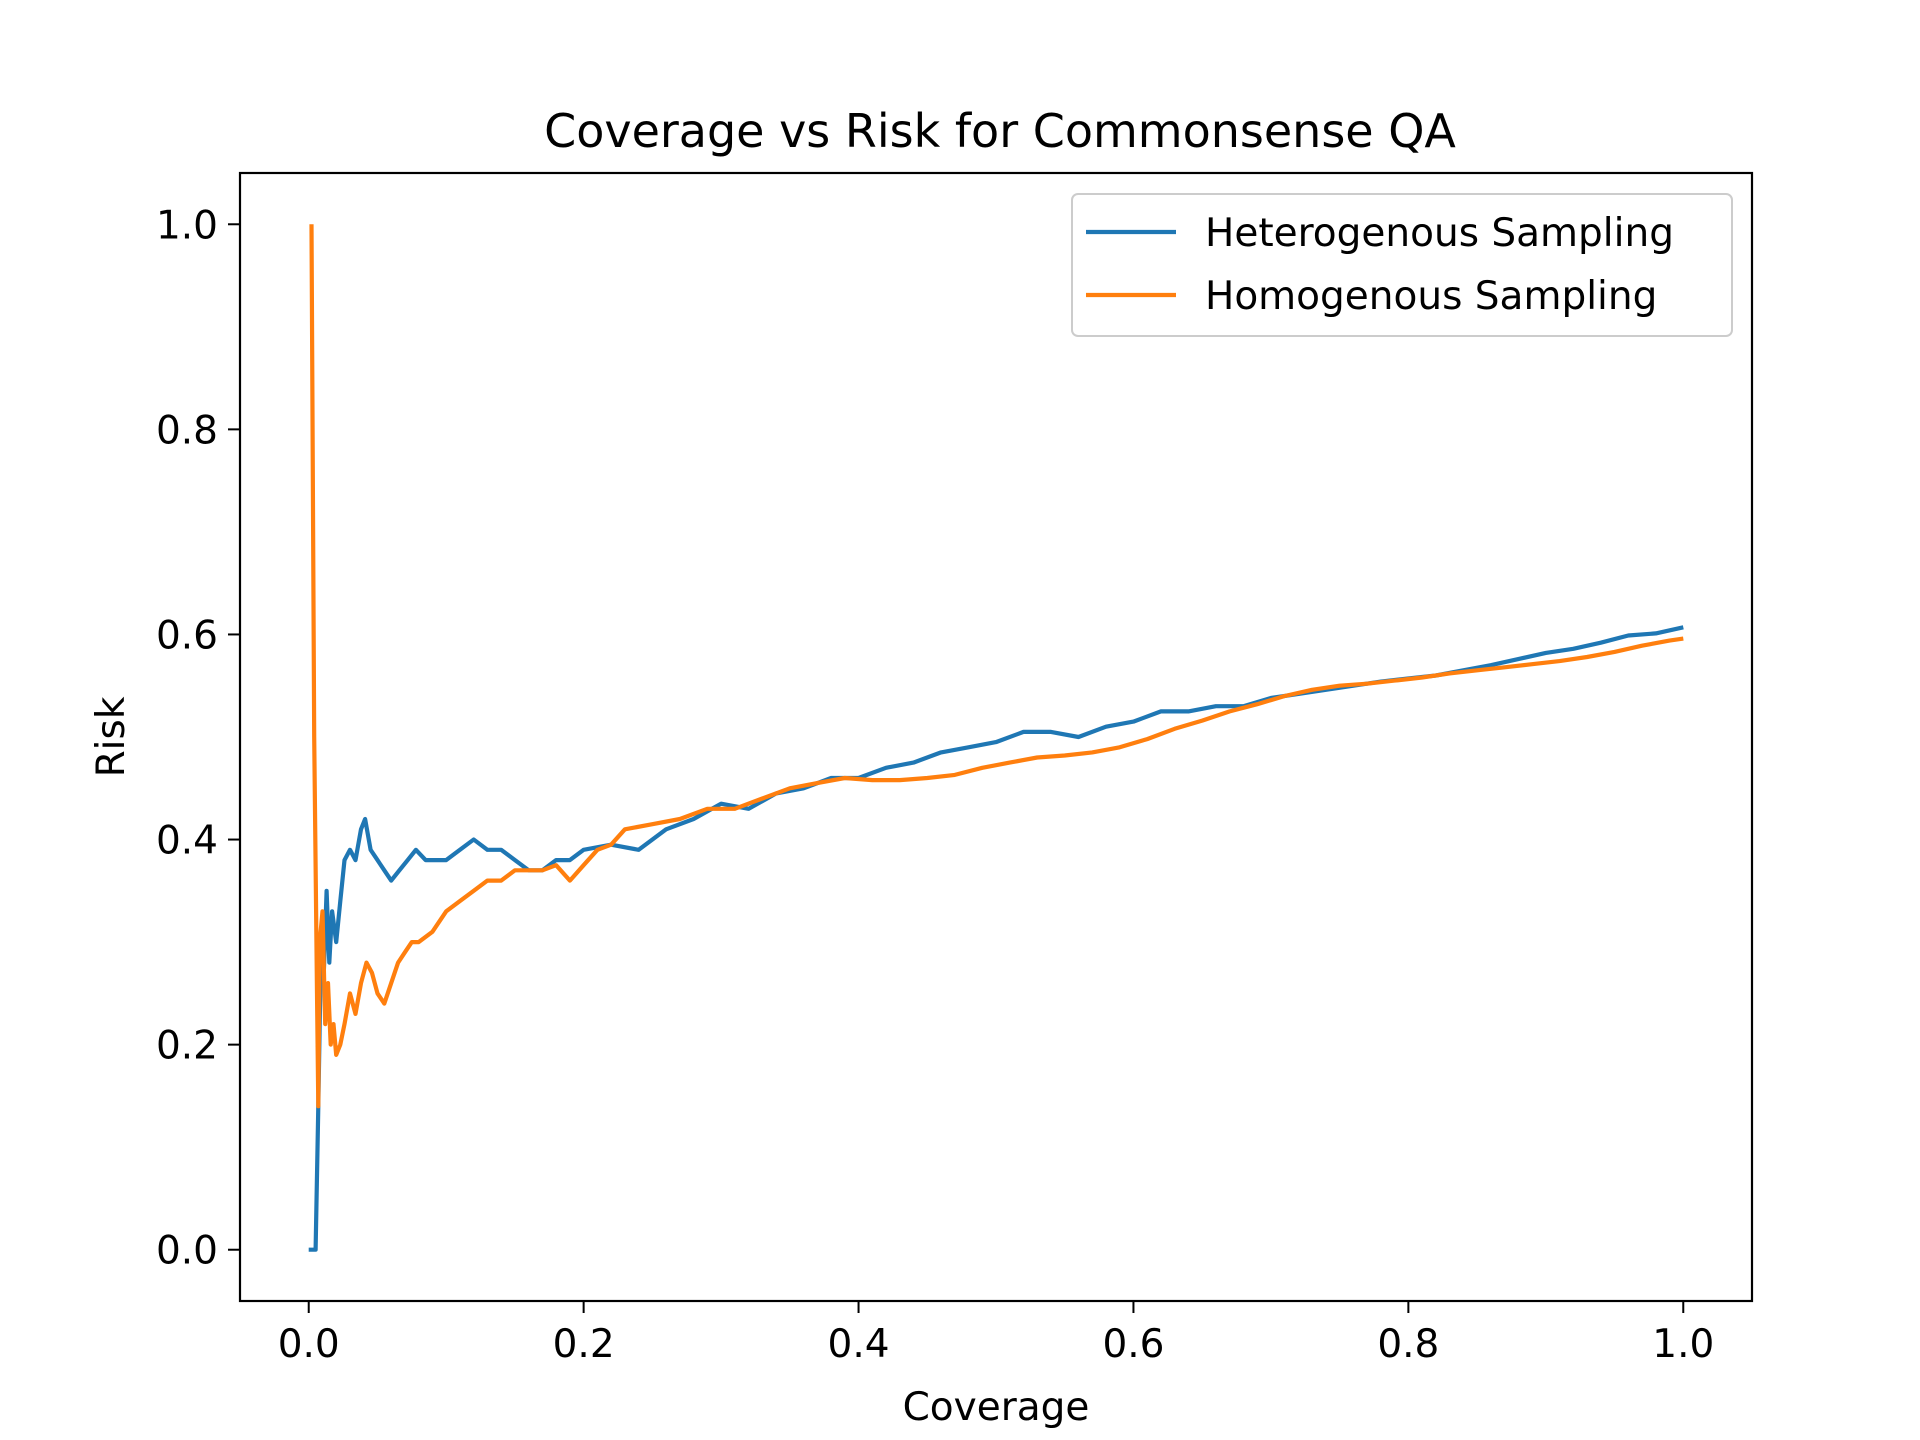 The width and height of the screenshot is (1920, 1440). What do you see at coordinates (187, 430) in the screenshot?
I see `y-tick-label: 0.8` at bounding box center [187, 430].